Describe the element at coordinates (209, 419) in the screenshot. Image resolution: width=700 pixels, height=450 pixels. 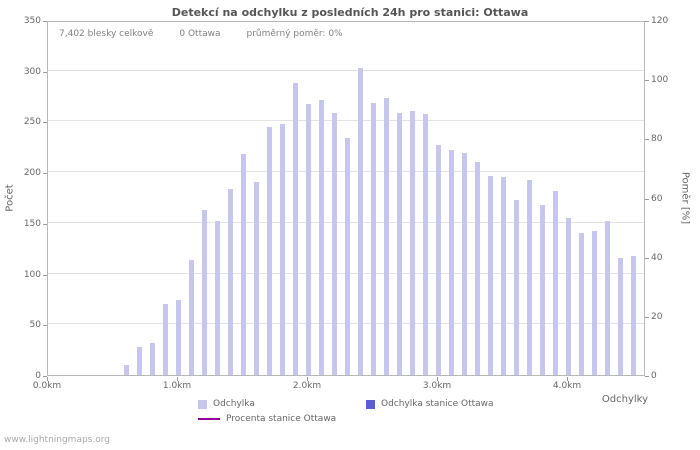
I see `station-percent-line-icon` at that location.